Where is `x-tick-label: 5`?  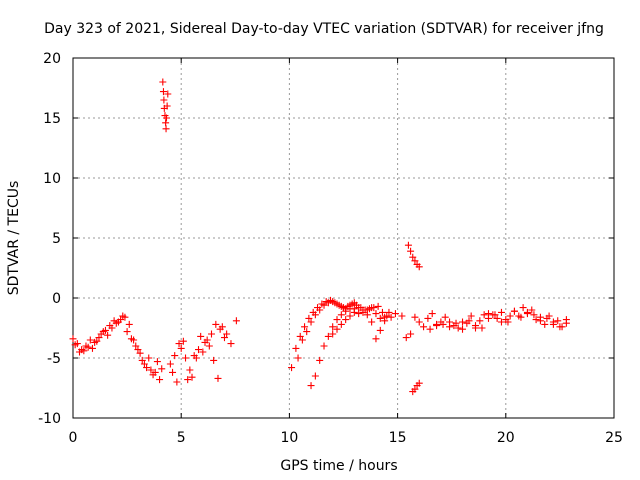
x-tick-label: 5 is located at coordinates (181, 438).